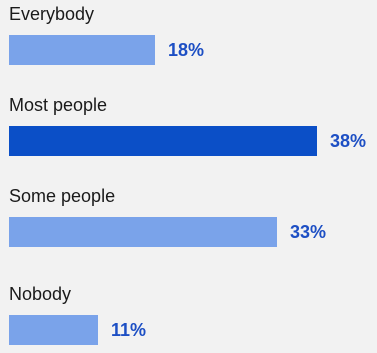  Describe the element at coordinates (348, 141) in the screenshot. I see `value-label: 38%` at that location.